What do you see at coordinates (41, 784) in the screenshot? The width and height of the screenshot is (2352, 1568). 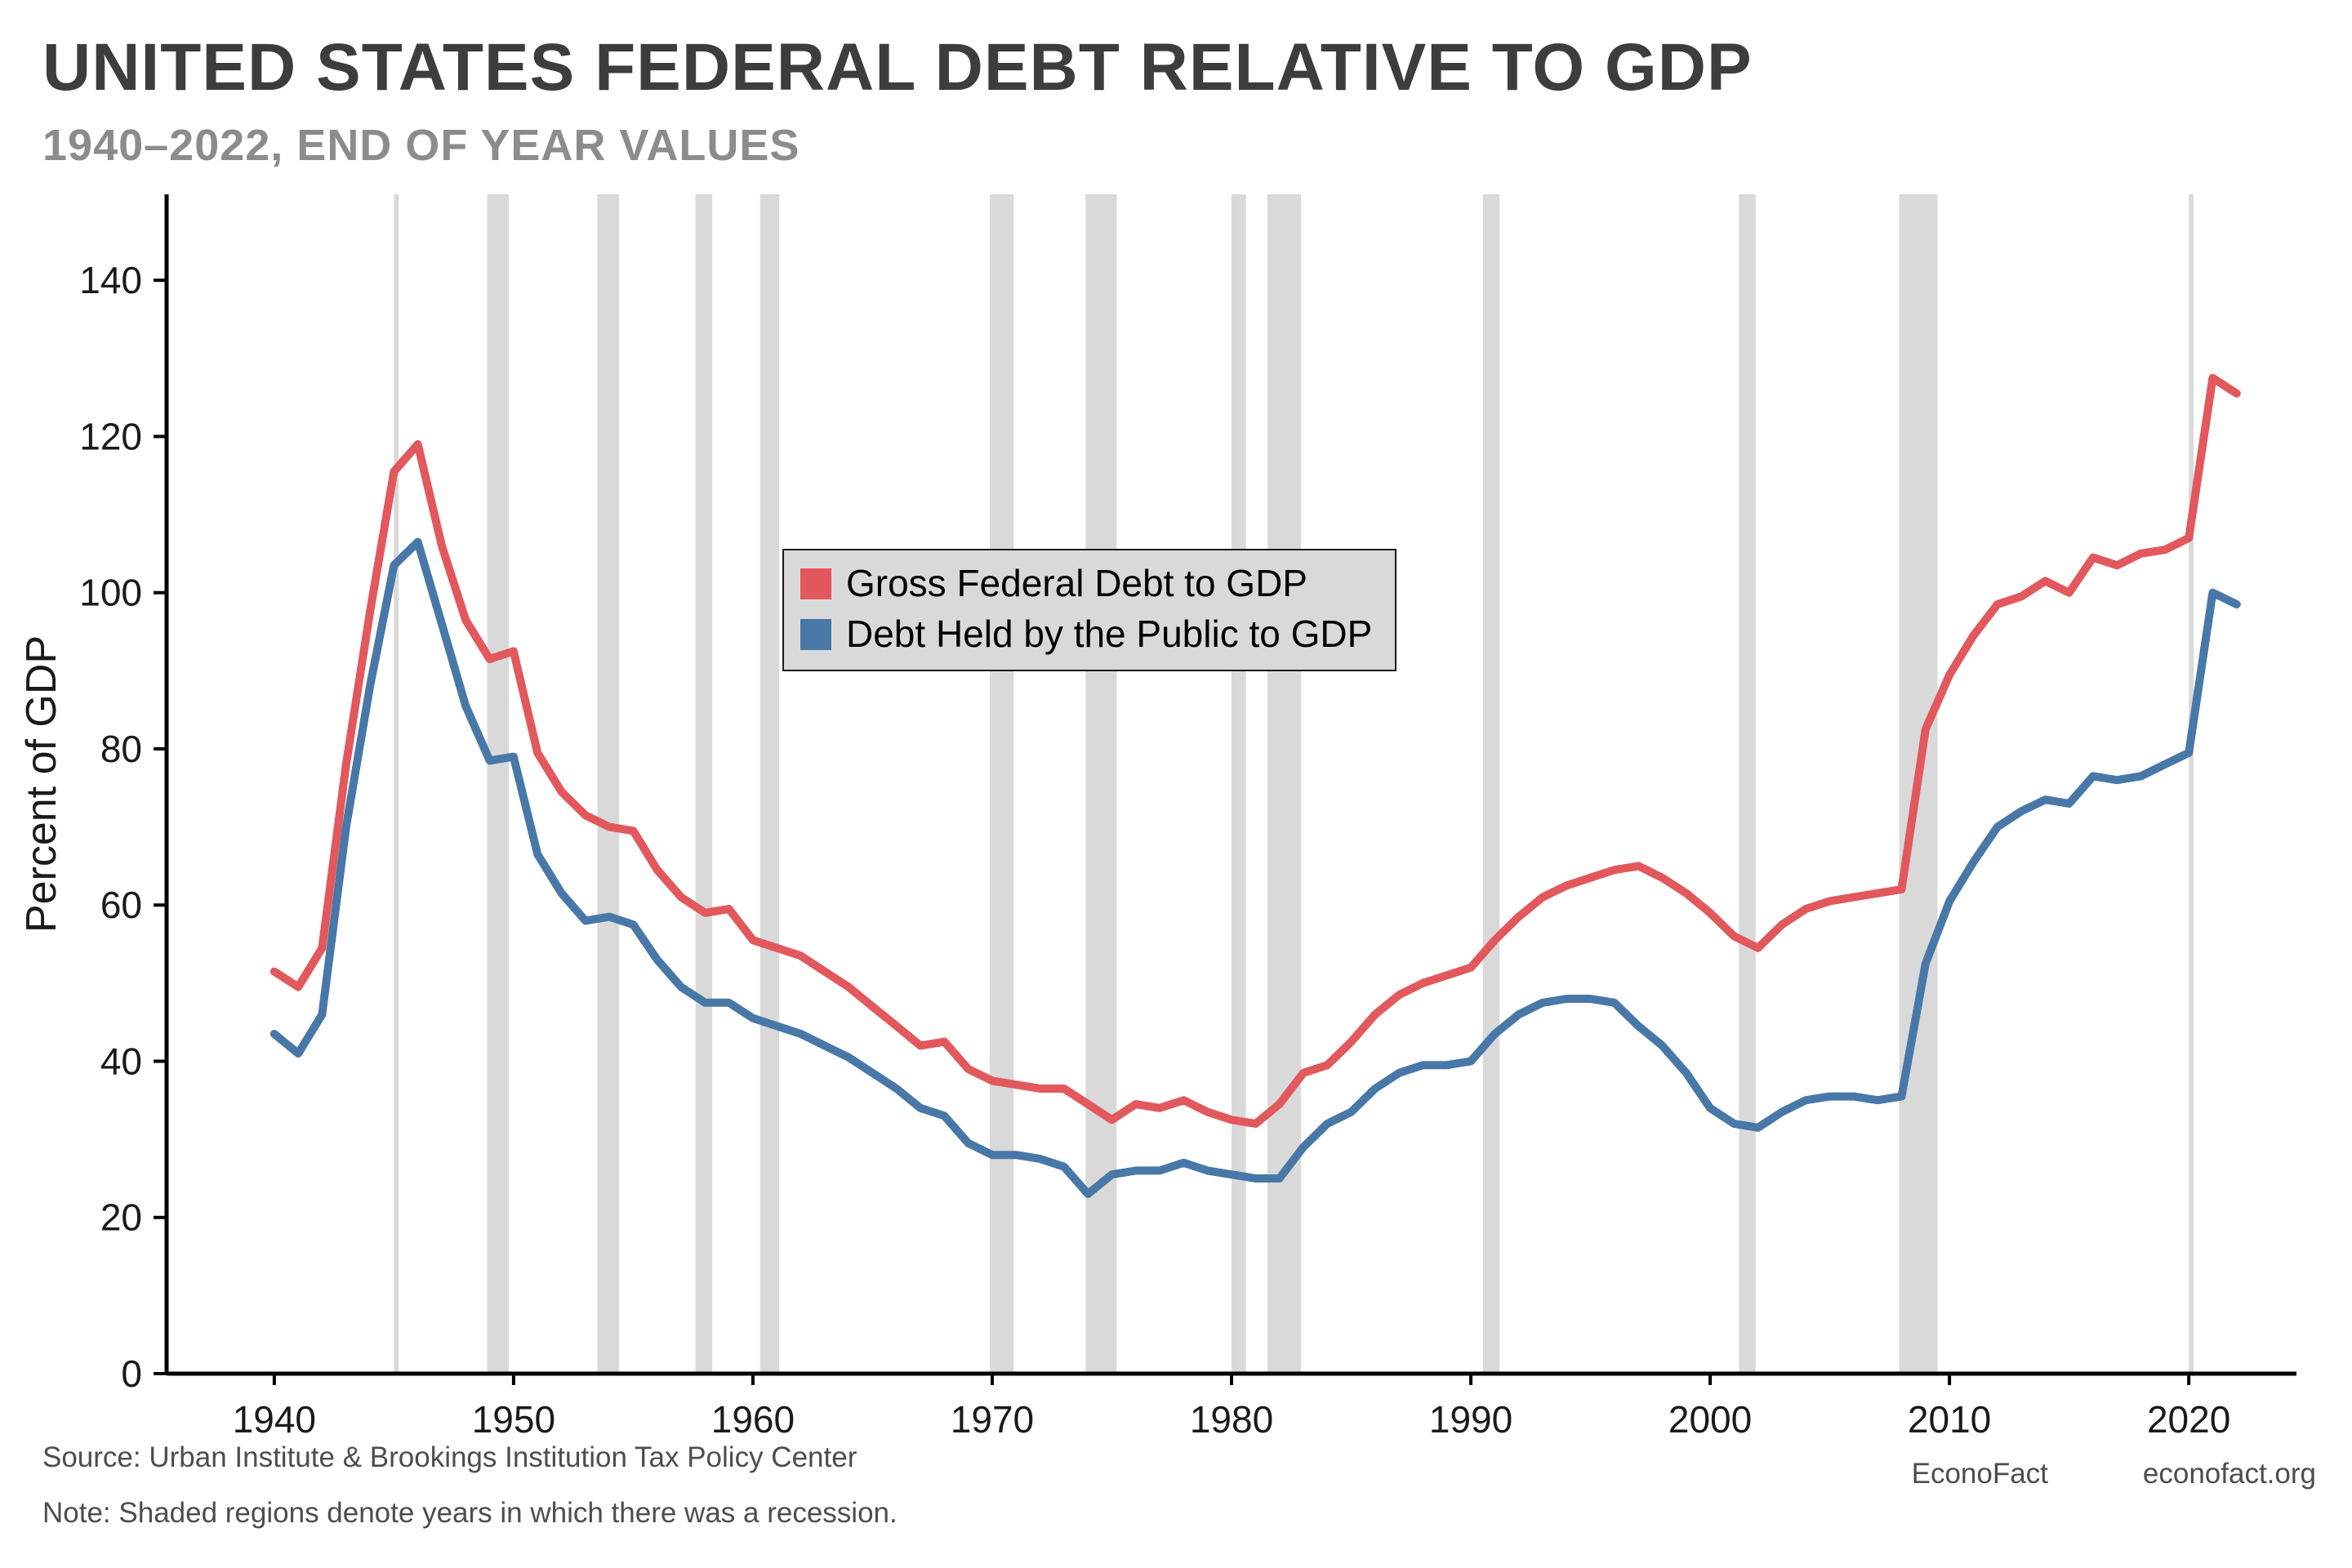 I see `y-axis-label: Percent of GDP` at bounding box center [41, 784].